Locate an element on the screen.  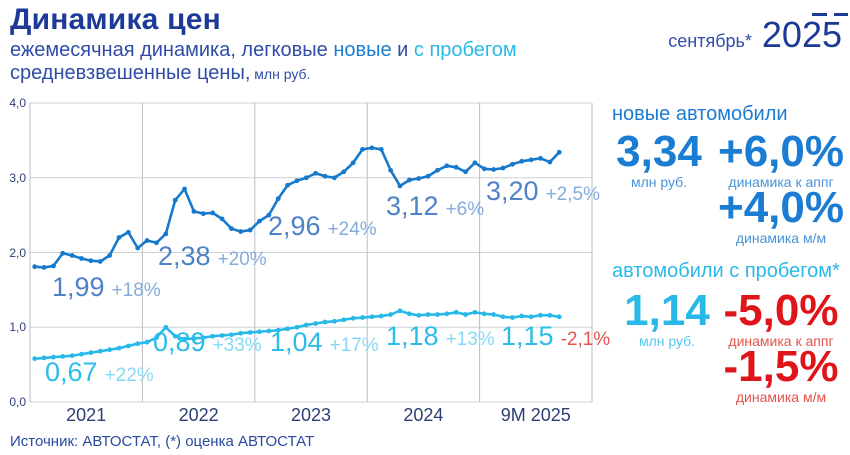
y-tick-label: 2,0 is located at coordinates (17, 252).